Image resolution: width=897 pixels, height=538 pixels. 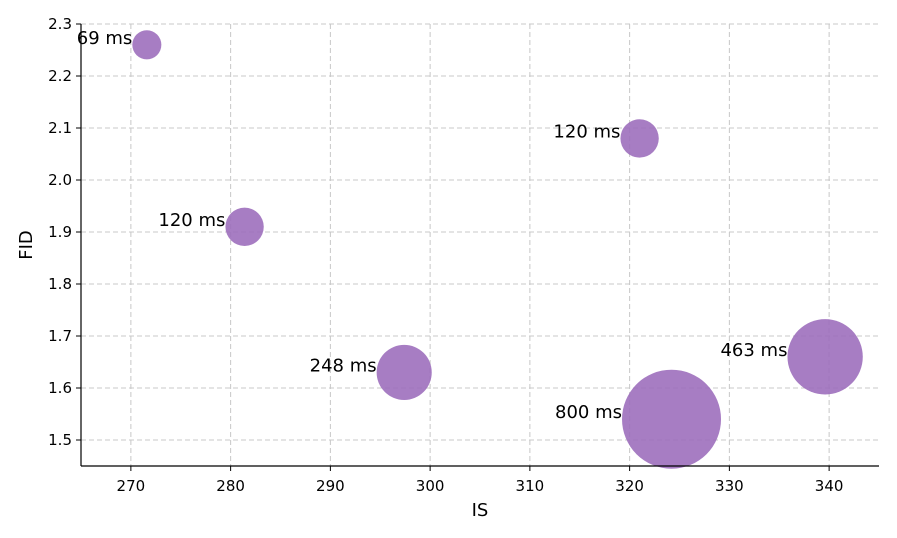 I want to click on point-label: 800 ms, so click(x=588, y=412).